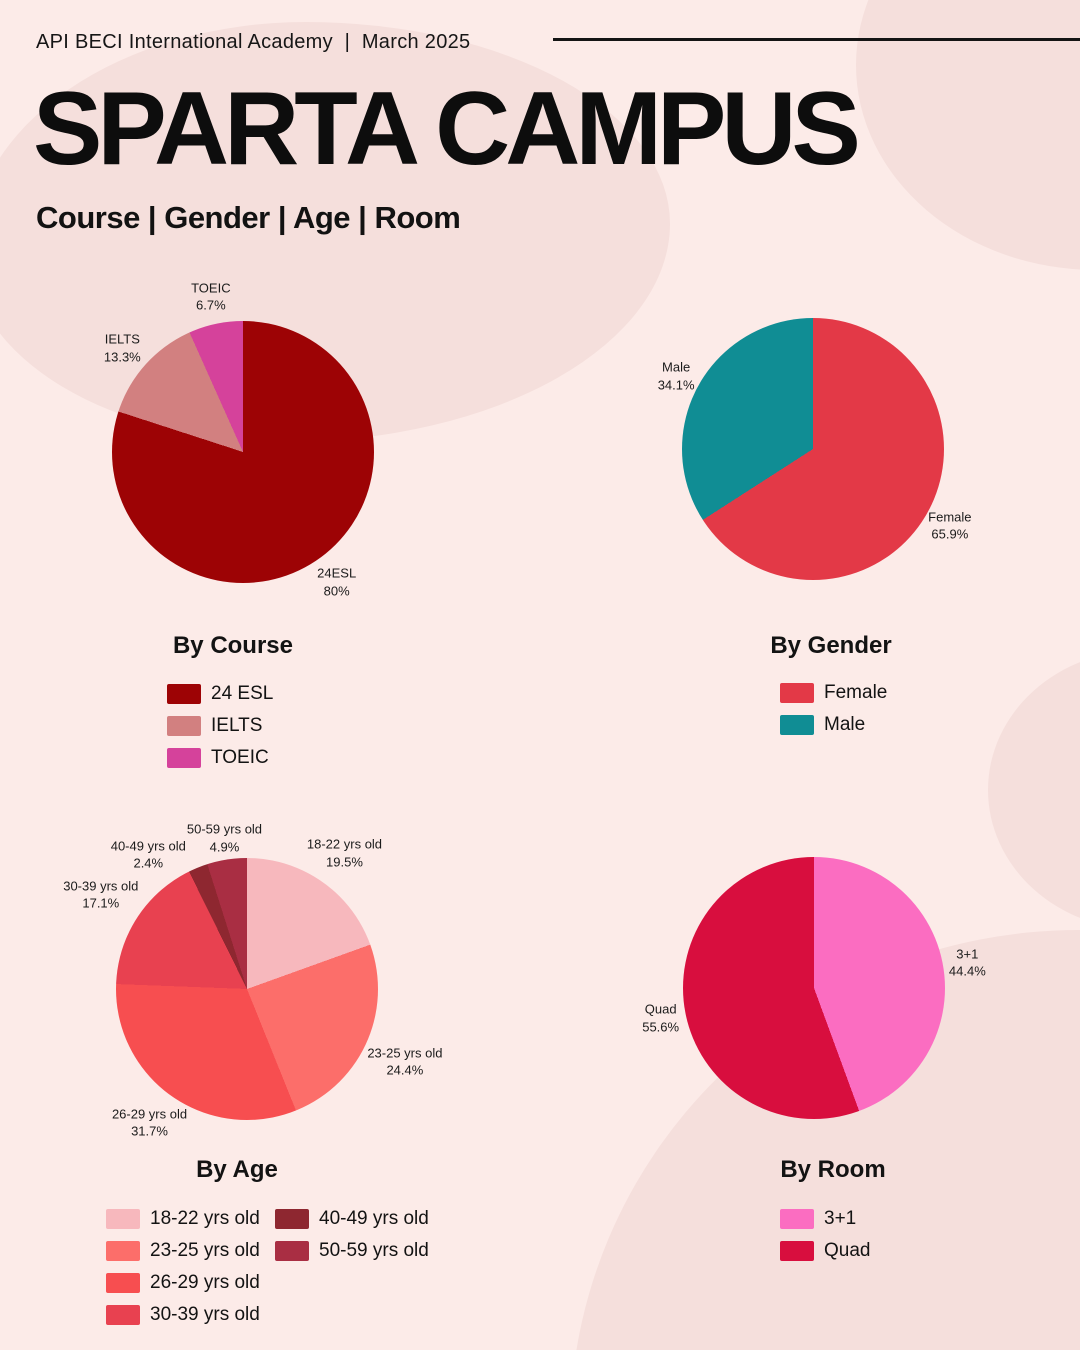  I want to click on legend-by-gender: Female Male, so click(890, 709).